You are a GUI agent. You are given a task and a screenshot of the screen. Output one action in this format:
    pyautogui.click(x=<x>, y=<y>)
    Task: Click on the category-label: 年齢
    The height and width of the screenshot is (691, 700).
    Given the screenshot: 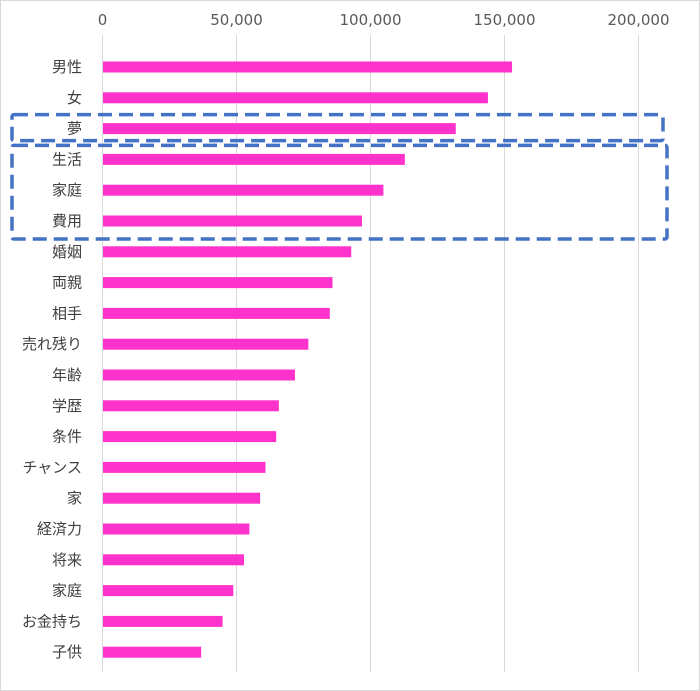 What is the action you would take?
    pyautogui.click(x=67, y=375)
    